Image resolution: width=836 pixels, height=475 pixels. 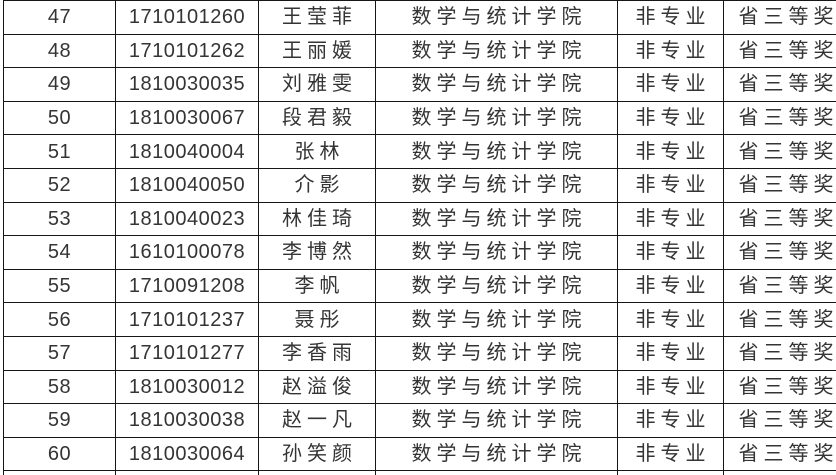 I want to click on table-row: 47 1710101260 王莹菲 数学与统计学院 非专业 省三等奖, so click(x=419, y=17).